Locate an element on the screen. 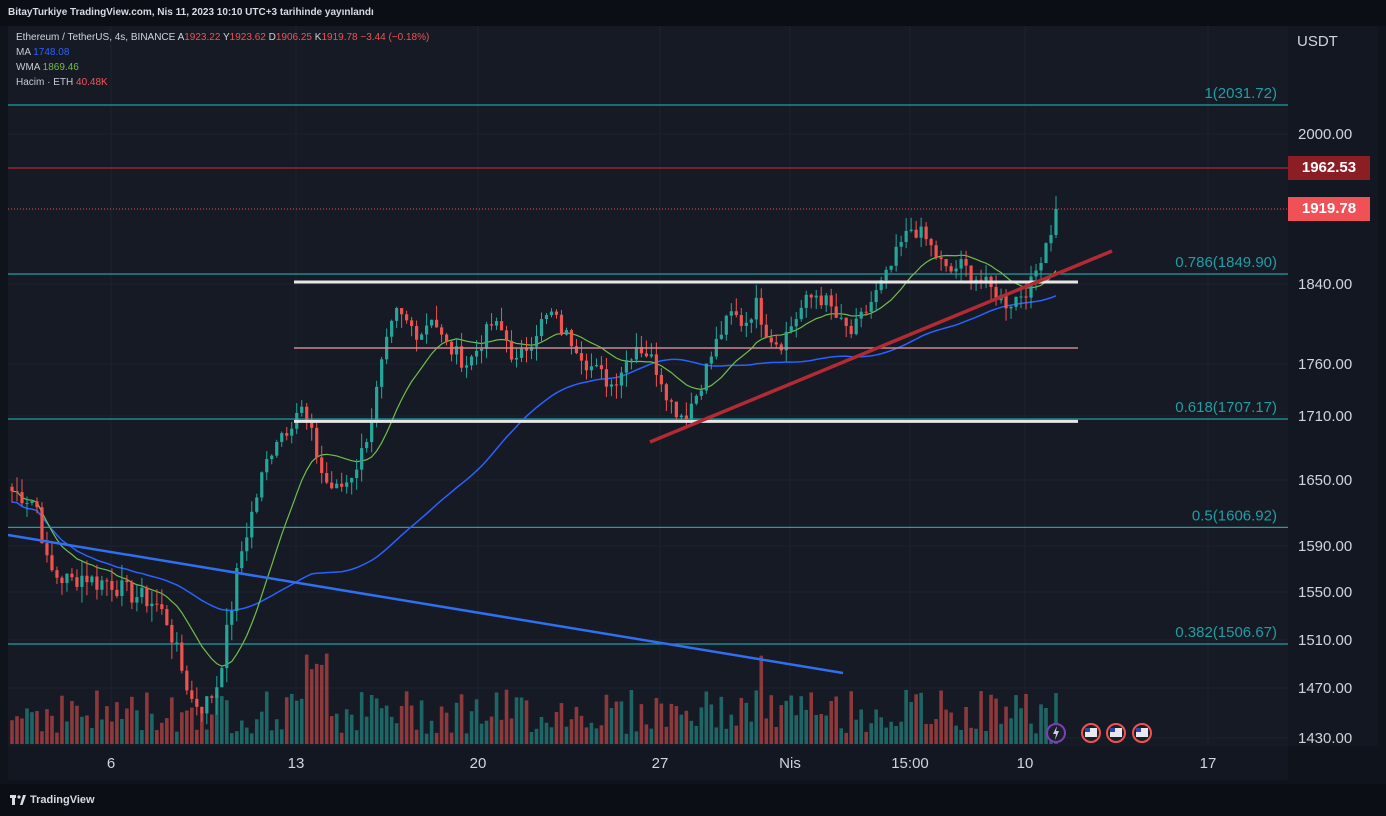 The image size is (1386, 816). x-tick-label: 17 is located at coordinates (1208, 763).